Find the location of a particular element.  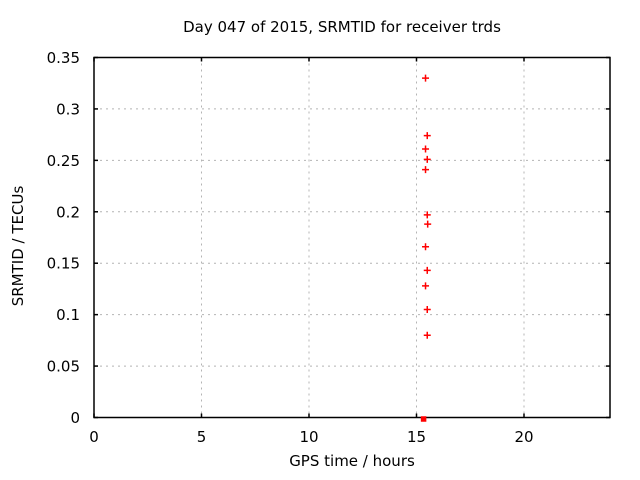

x-tick-label: 10 is located at coordinates (308, 437).